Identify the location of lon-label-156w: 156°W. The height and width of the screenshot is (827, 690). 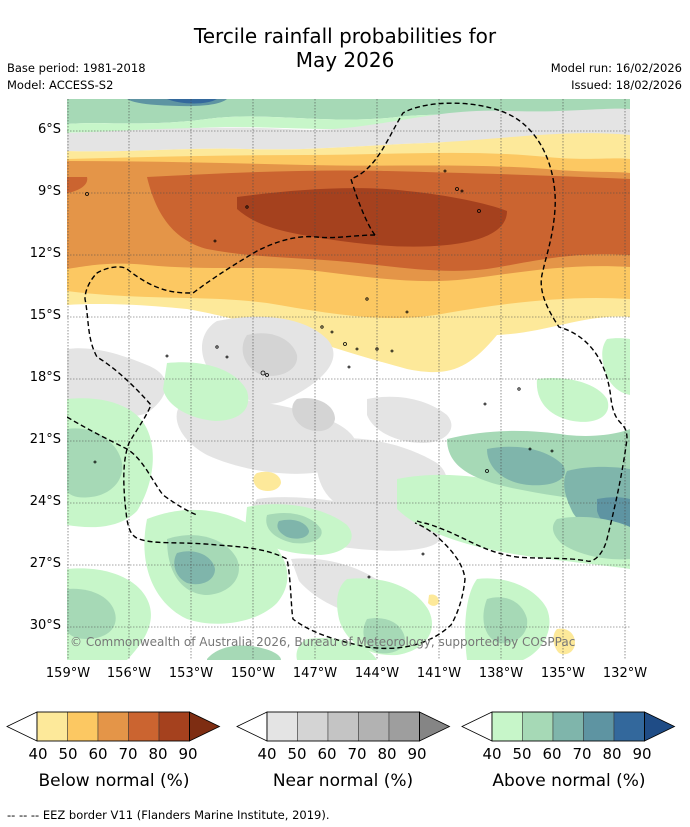
(129, 673).